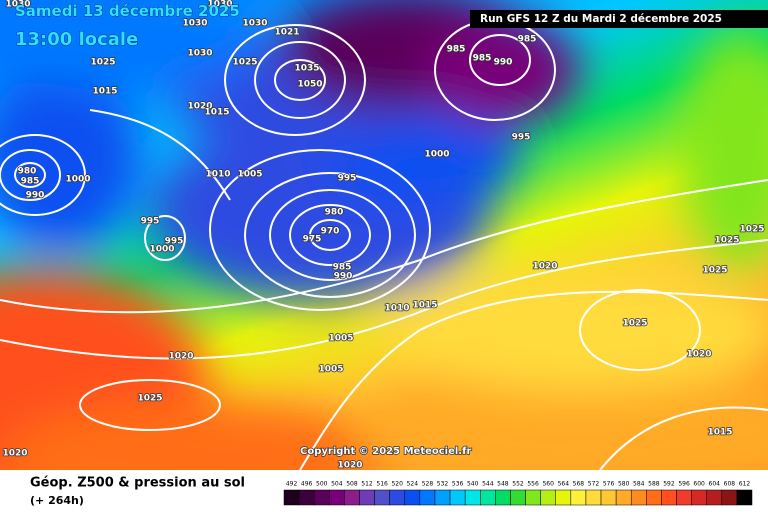 Image resolution: width=768 pixels, height=512 pixels. What do you see at coordinates (428, 484) in the screenshot?
I see `legend-label: 528` at bounding box center [428, 484].